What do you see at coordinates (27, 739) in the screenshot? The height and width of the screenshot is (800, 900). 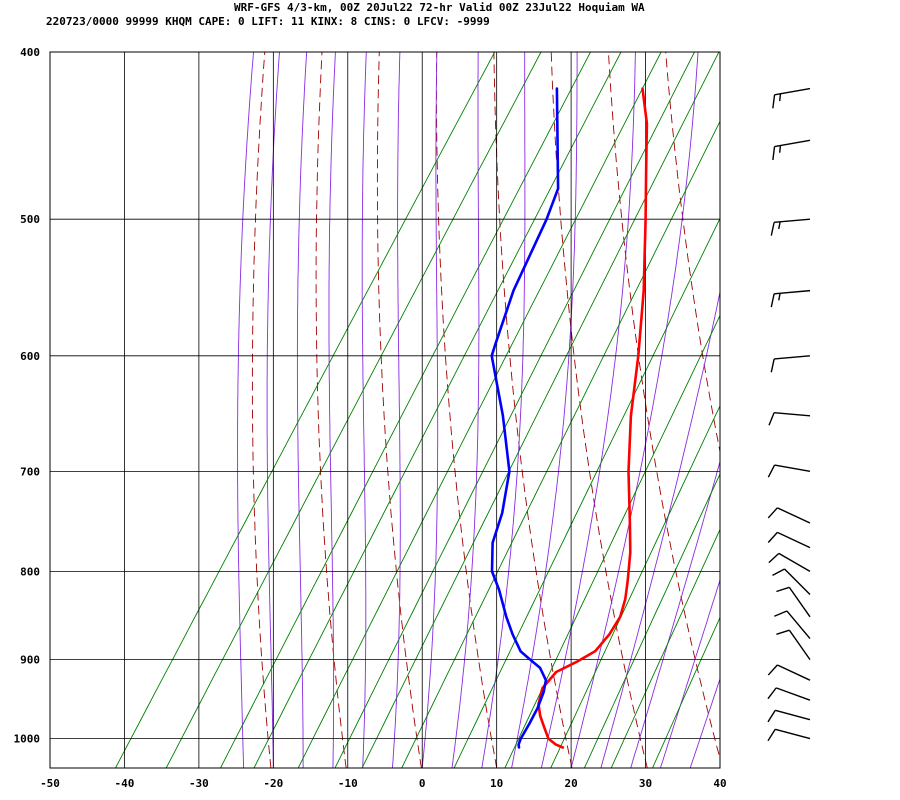 I see `pressure-tick-label: 1000` at bounding box center [27, 739].